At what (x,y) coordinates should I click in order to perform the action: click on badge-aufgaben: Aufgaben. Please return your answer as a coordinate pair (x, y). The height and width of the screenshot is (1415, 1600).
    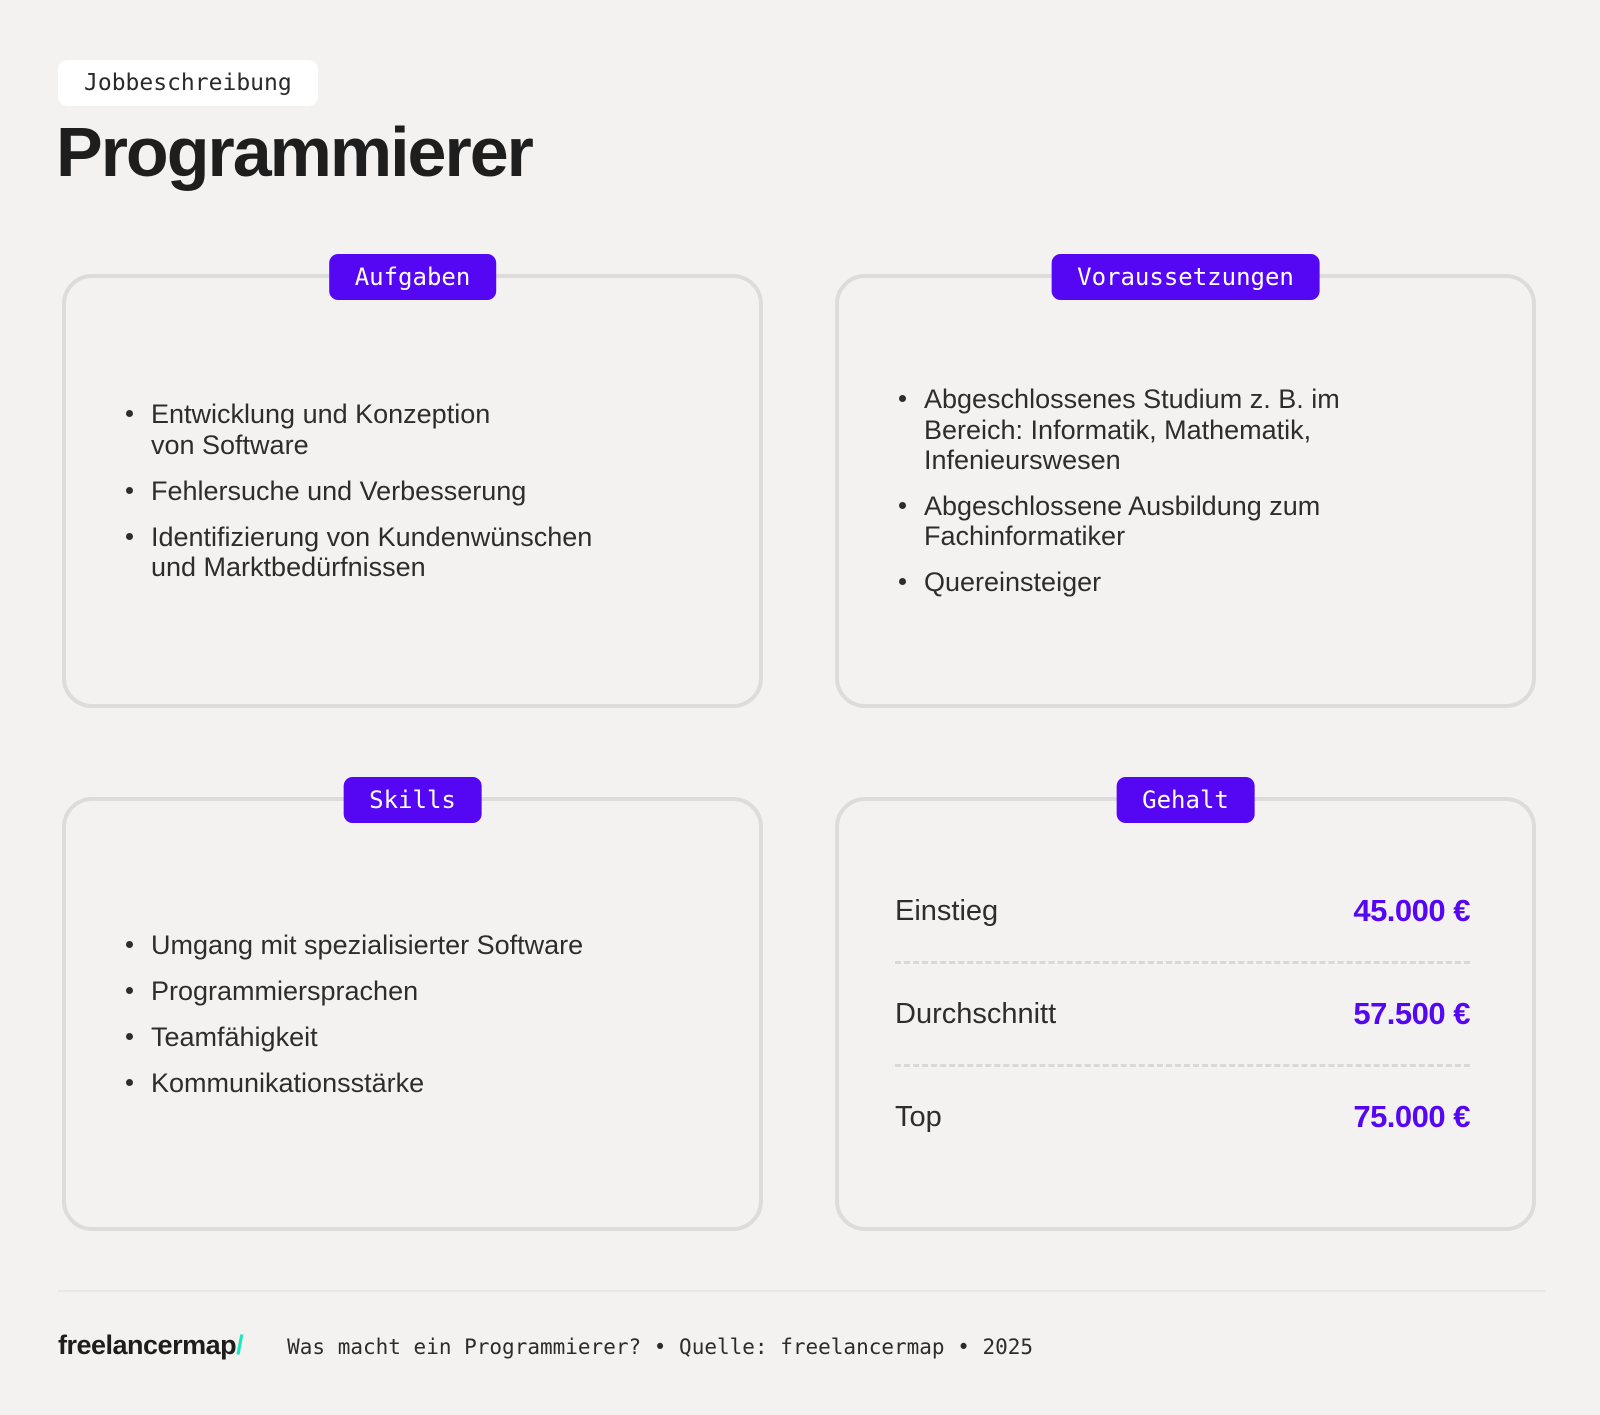
    Looking at the image, I should click on (412, 277).